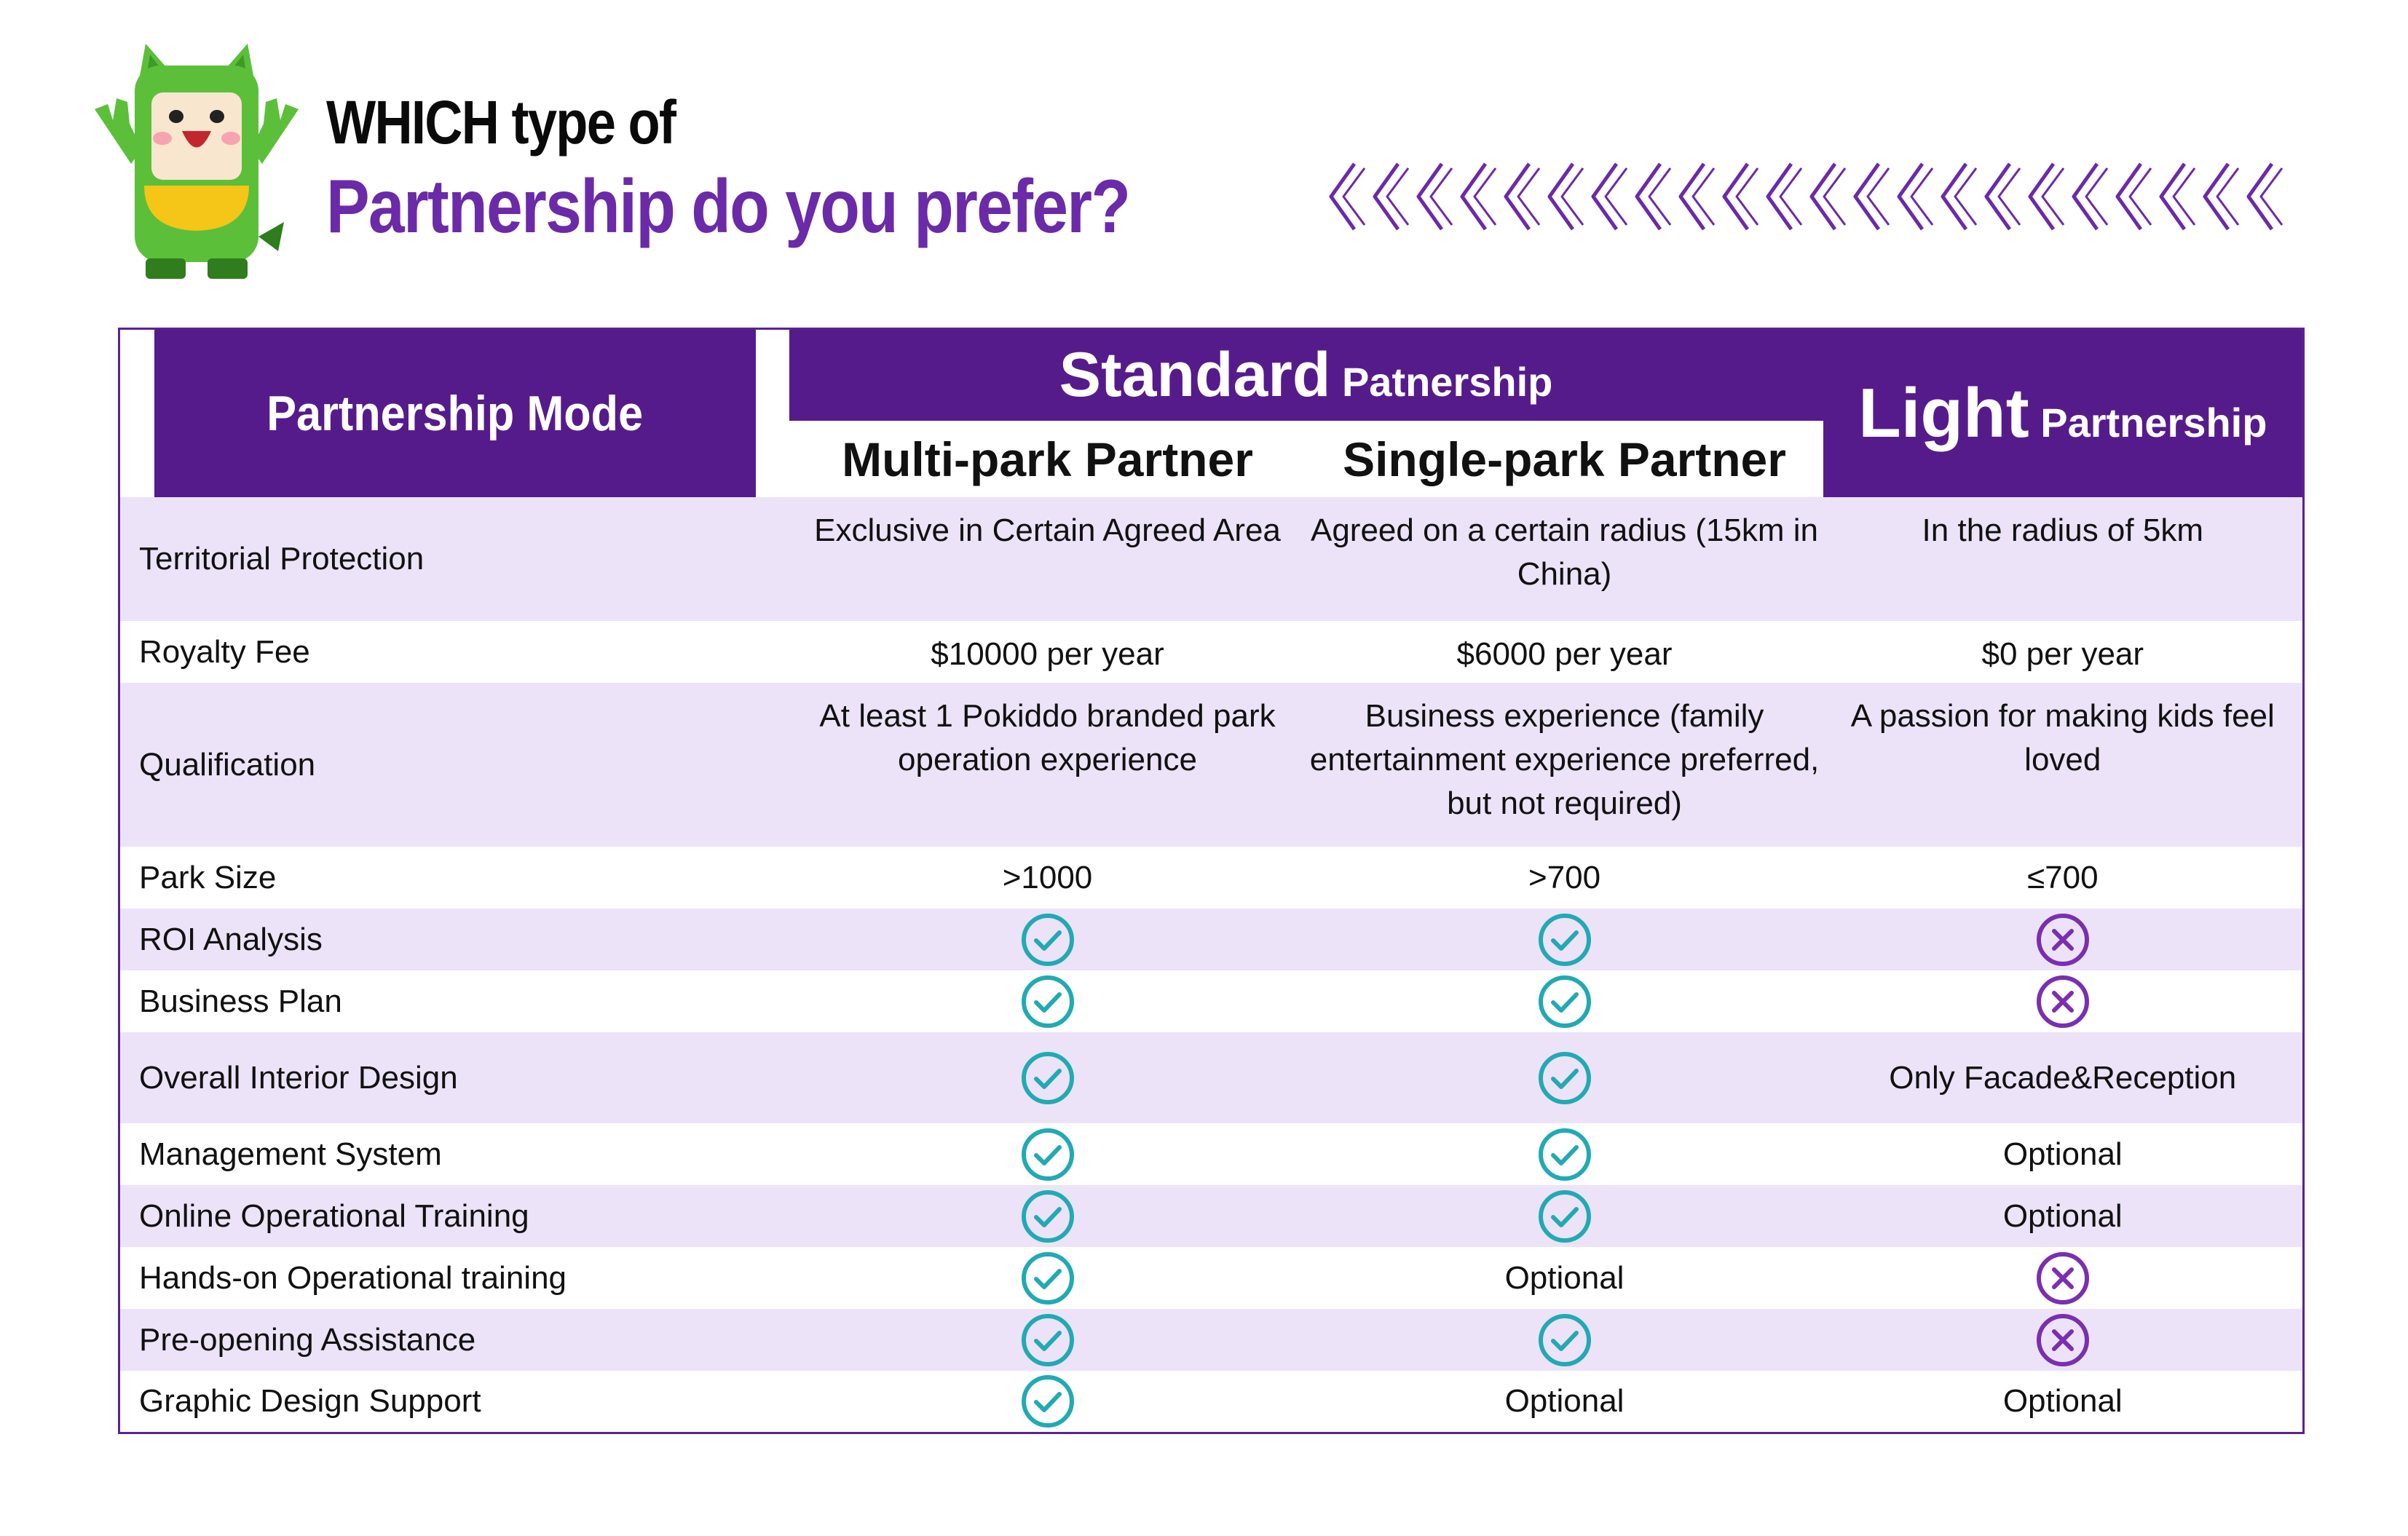  What do you see at coordinates (1564, 652) in the screenshot?
I see `cell-single: $6000 per year` at bounding box center [1564, 652].